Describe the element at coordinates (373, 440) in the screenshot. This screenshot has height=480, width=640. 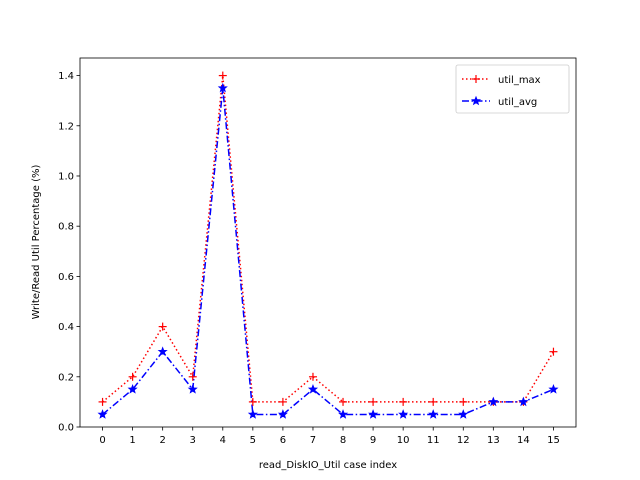
I see `x-tick-label: 9` at that location.